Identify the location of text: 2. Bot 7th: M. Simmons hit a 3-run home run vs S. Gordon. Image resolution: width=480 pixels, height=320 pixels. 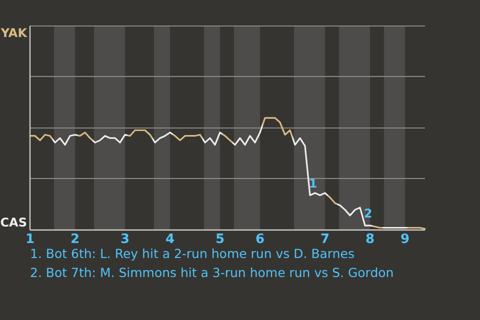
(212, 272).